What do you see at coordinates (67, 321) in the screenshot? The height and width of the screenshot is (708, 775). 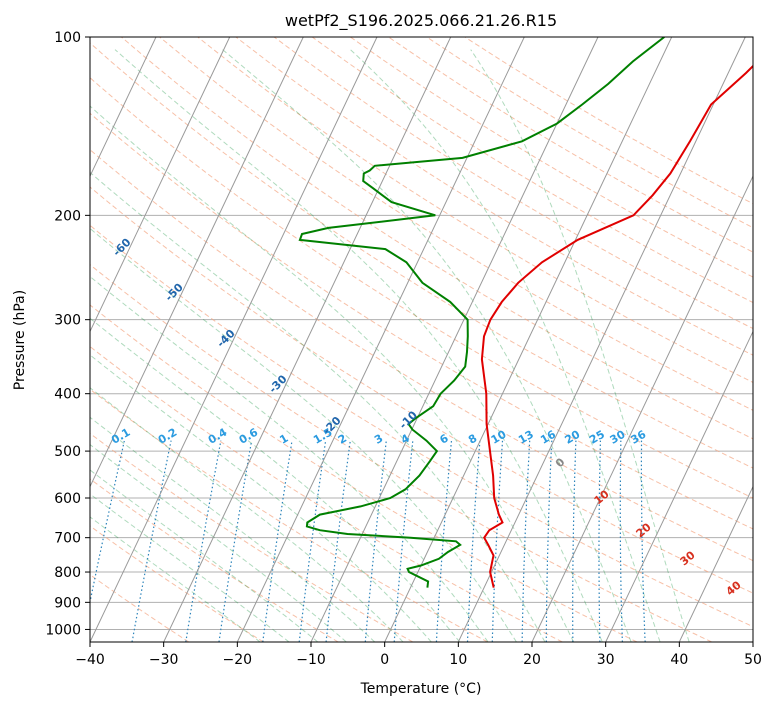 I see `y-tick-label: 300` at bounding box center [67, 321].